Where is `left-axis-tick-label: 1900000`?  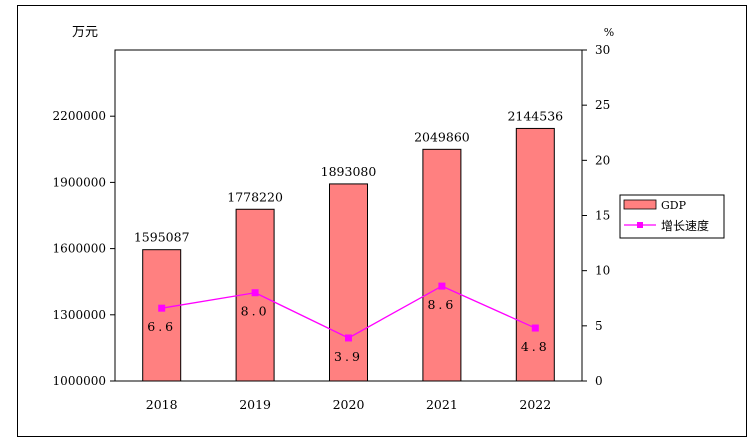 left-axis-tick-label: 1900000 is located at coordinates (79, 182).